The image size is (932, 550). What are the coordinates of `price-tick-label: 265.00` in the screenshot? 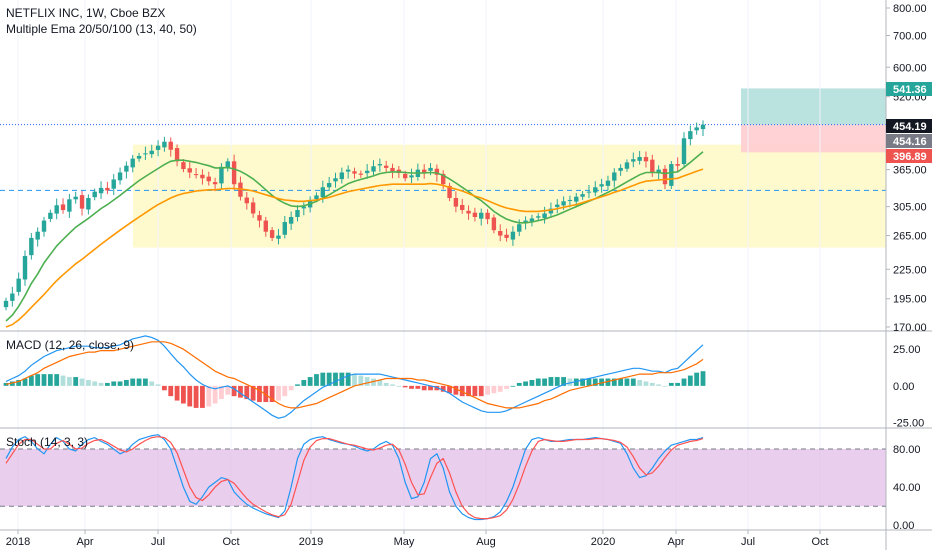 It's located at (910, 237).